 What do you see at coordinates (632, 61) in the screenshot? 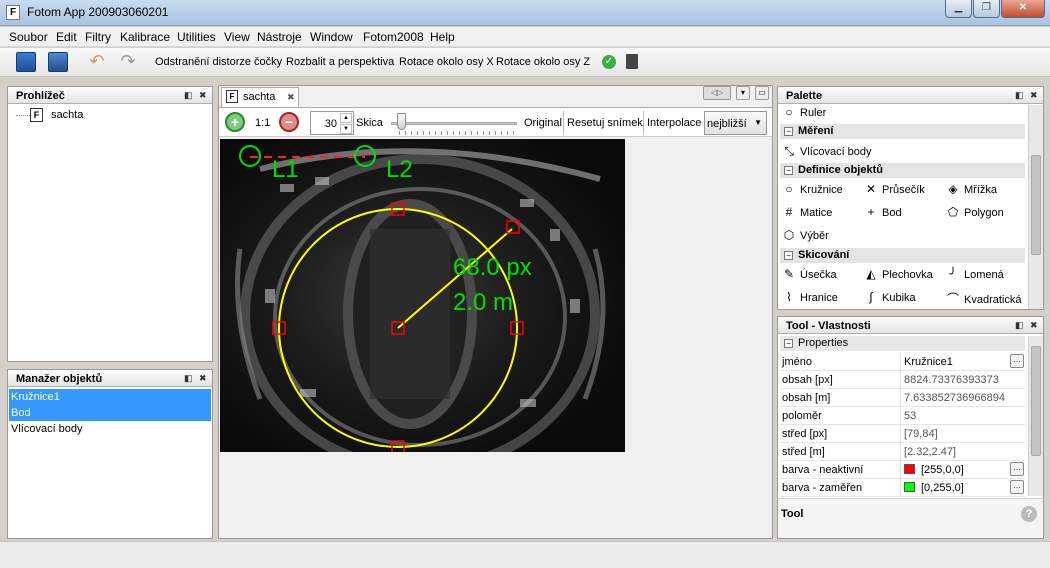
I see `trash-icon` at bounding box center [632, 61].